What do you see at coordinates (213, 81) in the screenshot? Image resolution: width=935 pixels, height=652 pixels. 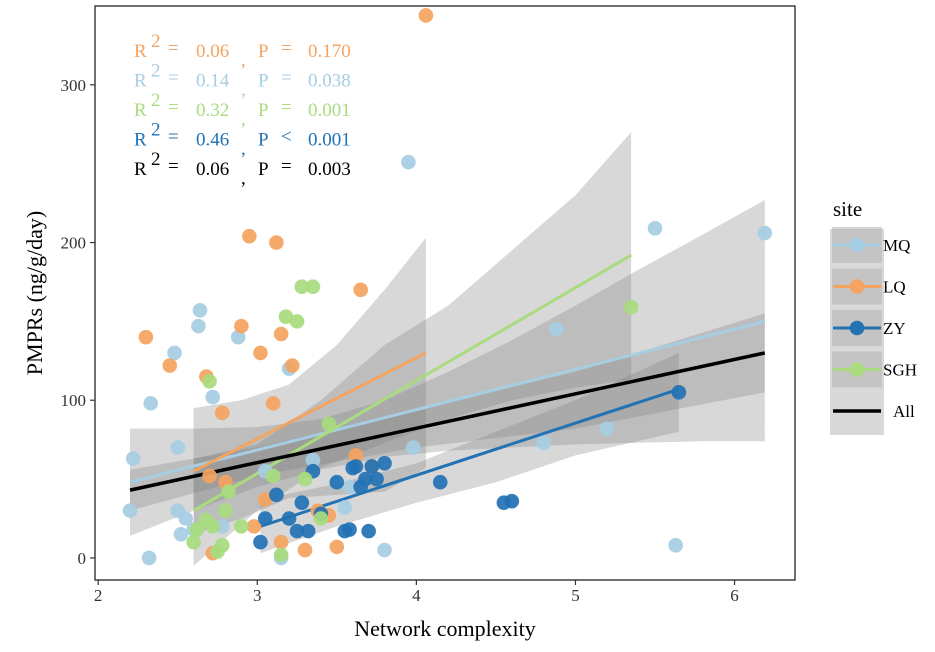 I see `r-squared-value: 0.14` at bounding box center [213, 81].